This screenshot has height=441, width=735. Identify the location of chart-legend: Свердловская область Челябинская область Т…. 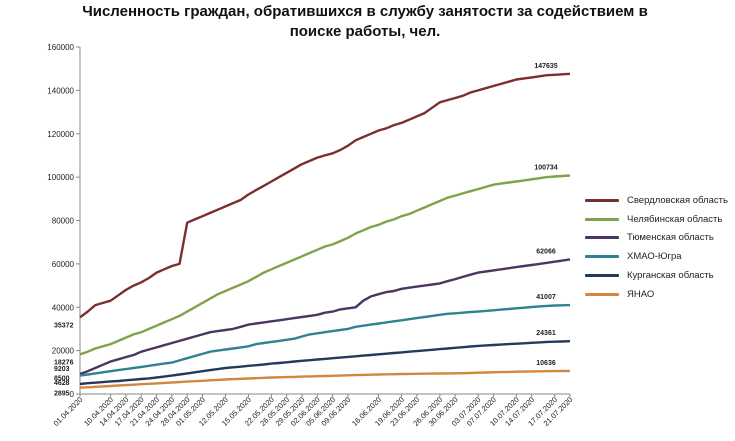
(656, 247).